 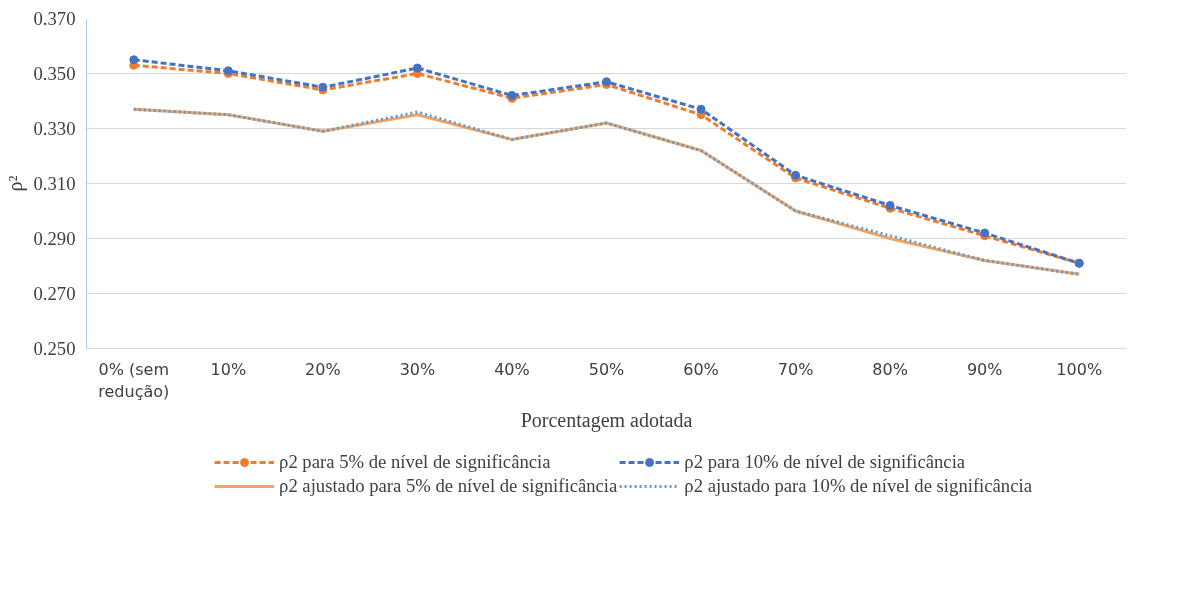 I want to click on x-tick-label: 80%, so click(x=890, y=369).